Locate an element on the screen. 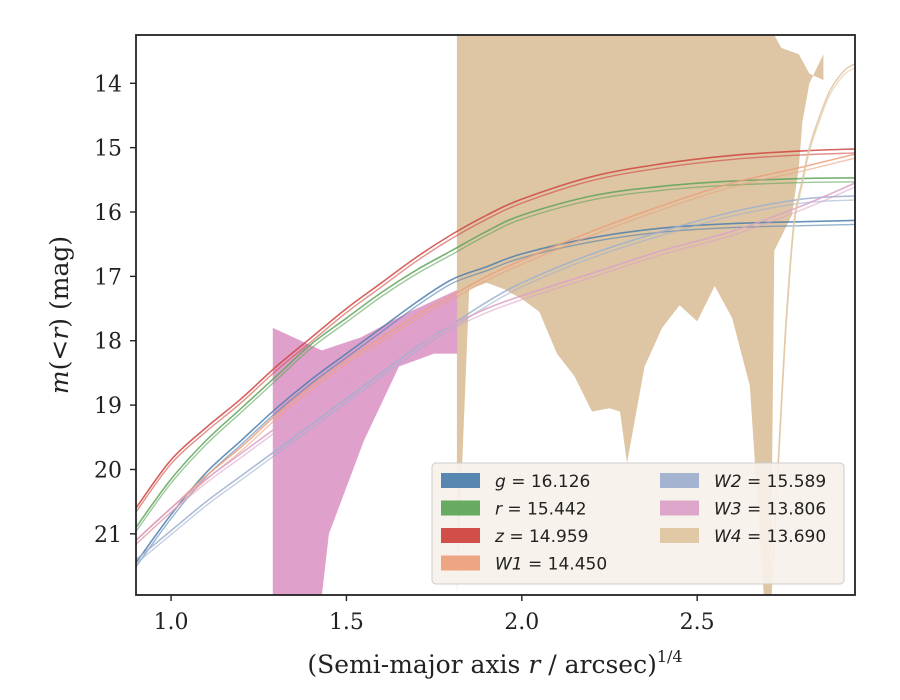  y-tick-label: 17 is located at coordinates (108, 277).